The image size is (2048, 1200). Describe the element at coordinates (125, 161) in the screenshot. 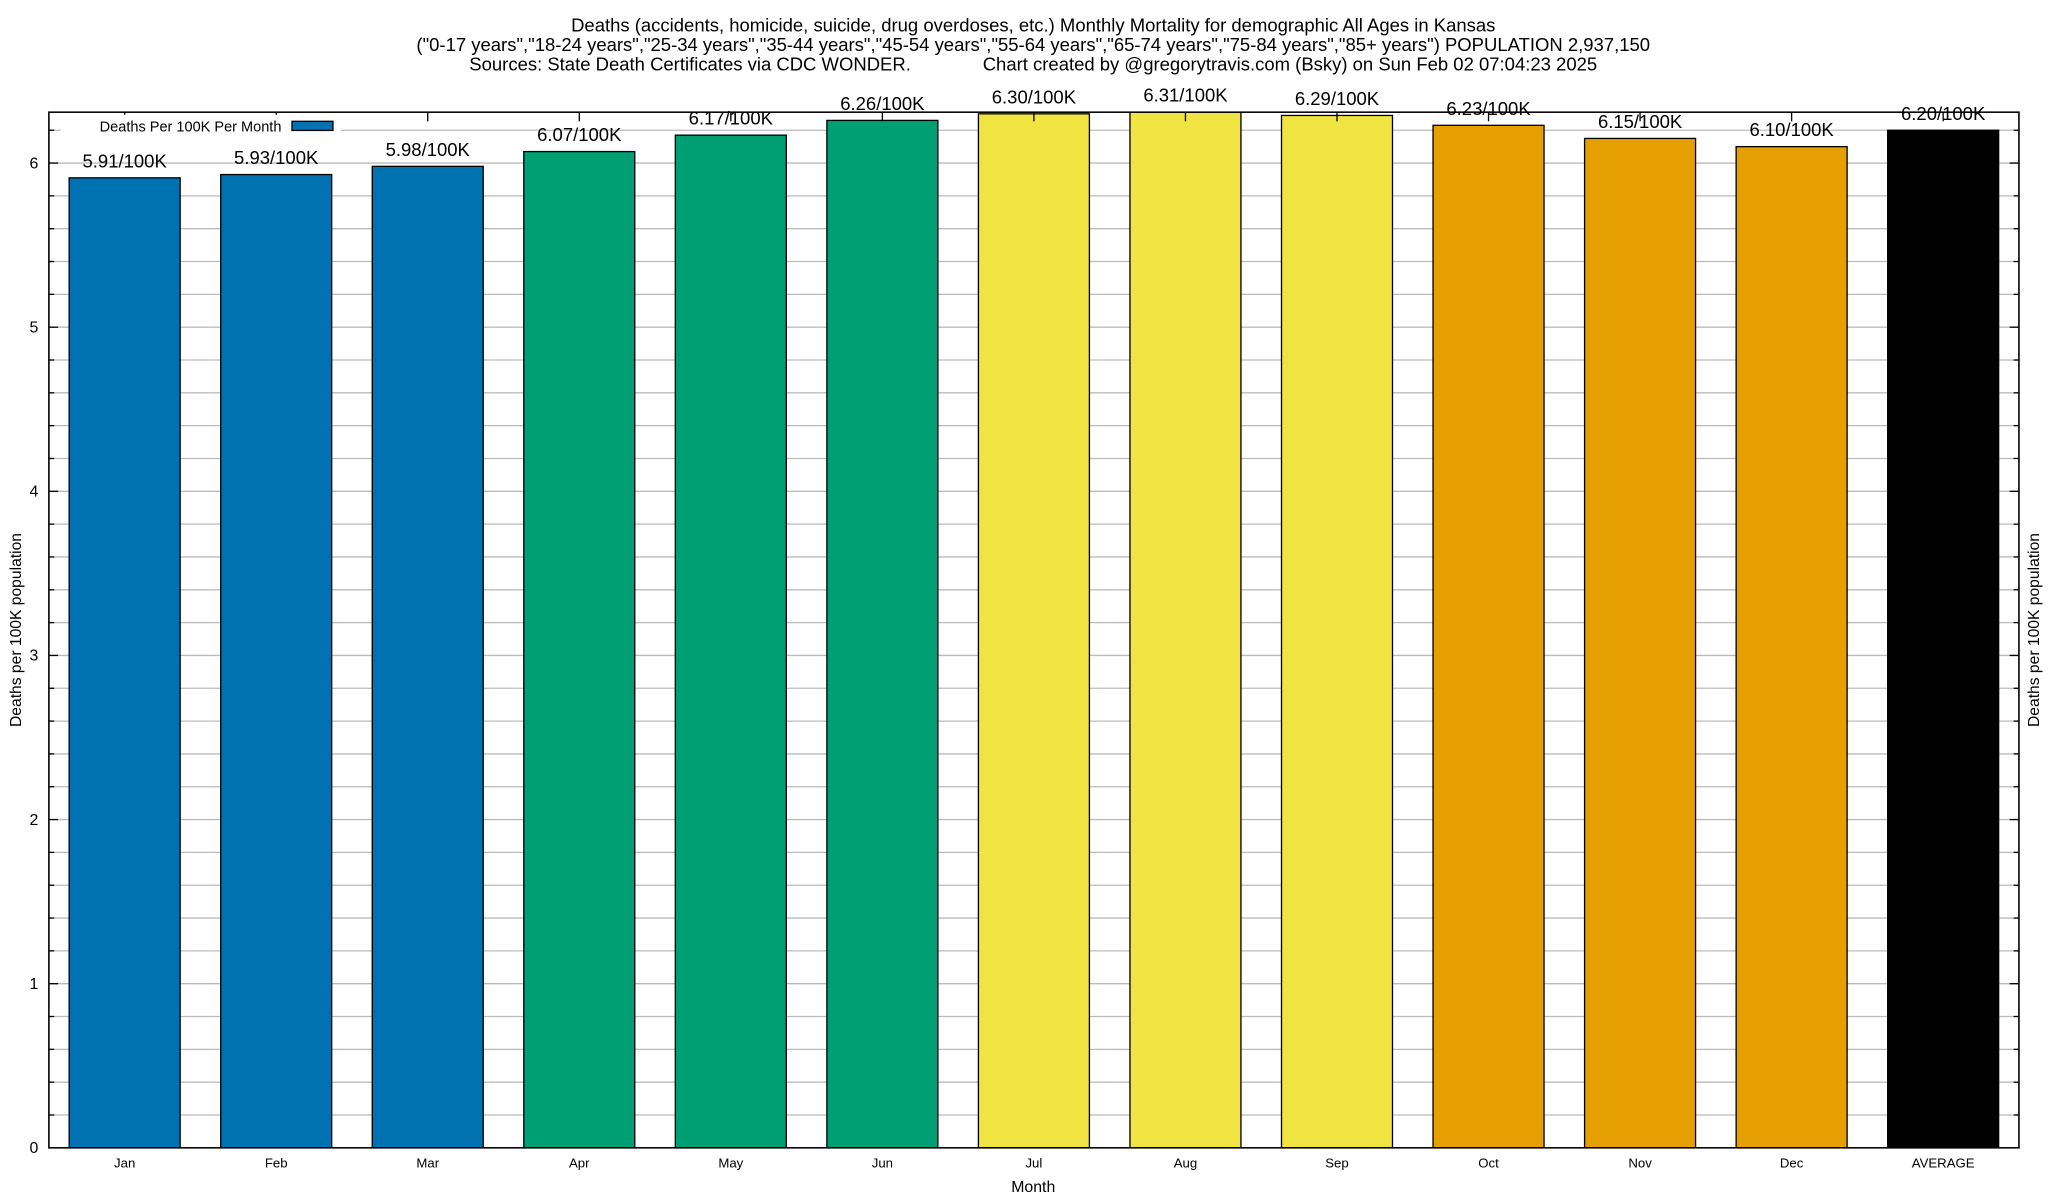

I see `data-label: 5.91/100K` at that location.